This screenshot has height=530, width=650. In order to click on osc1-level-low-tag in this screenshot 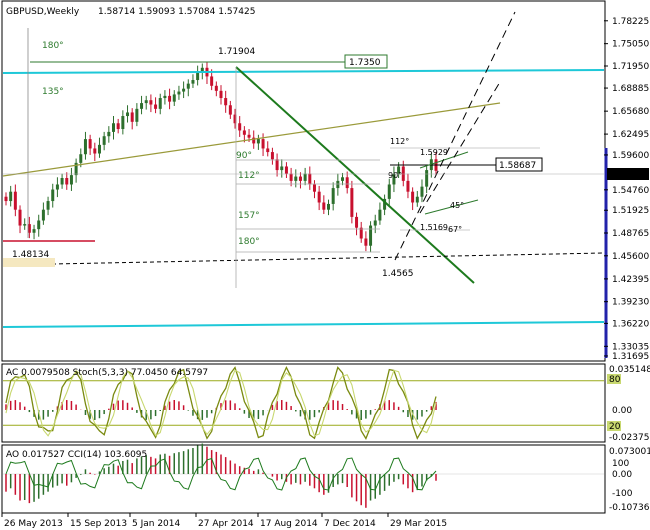, I will do `click(614, 426)`.